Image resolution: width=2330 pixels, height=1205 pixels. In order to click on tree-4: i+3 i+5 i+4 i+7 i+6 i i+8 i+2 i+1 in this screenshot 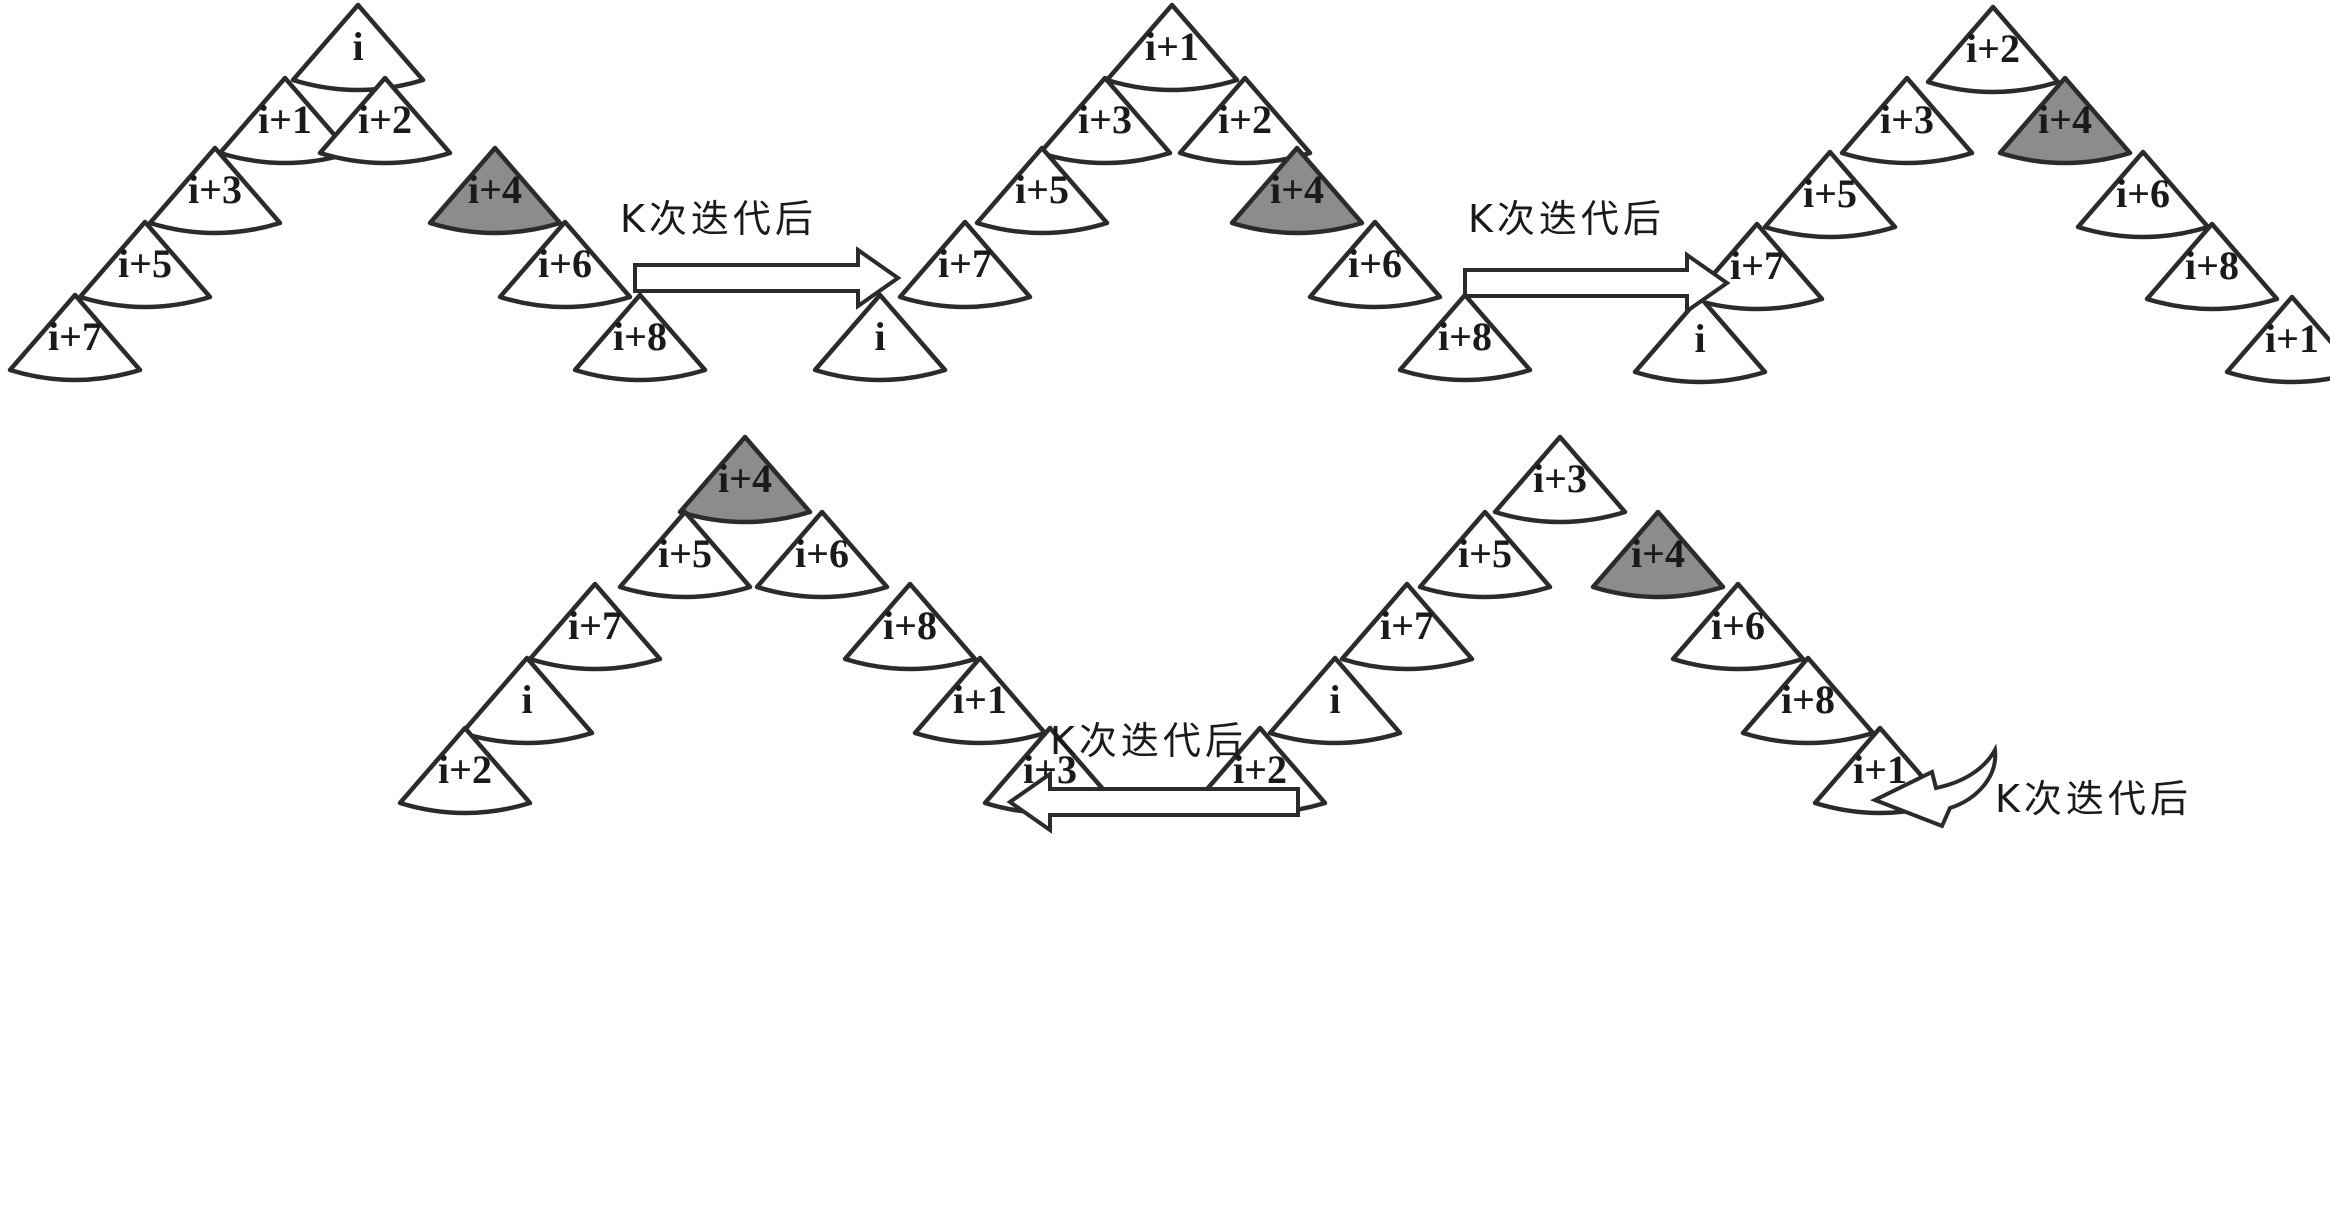, I will do `click(1570, 625)`.